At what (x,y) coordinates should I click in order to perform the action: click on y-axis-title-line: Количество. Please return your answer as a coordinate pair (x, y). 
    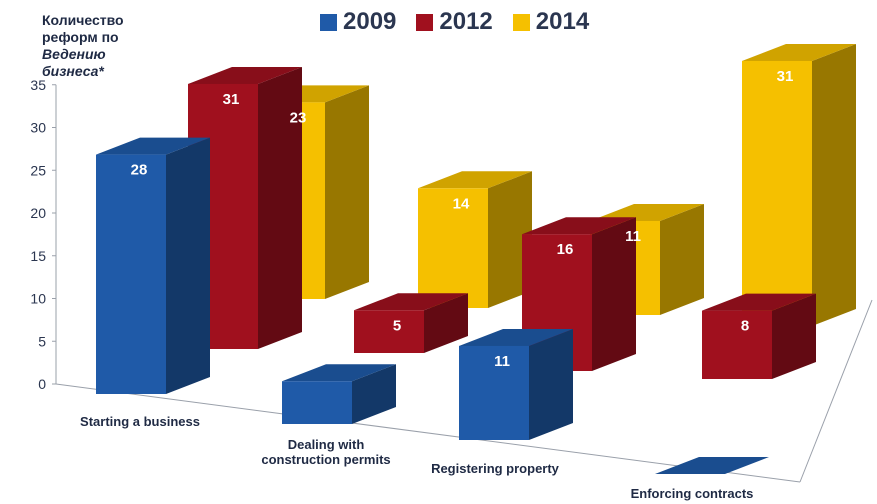
    Looking at the image, I should click on (83, 20).